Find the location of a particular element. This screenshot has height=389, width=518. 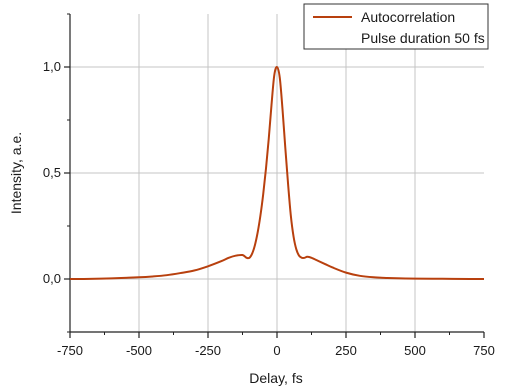

x-tick-label: 500 is located at coordinates (415, 350).